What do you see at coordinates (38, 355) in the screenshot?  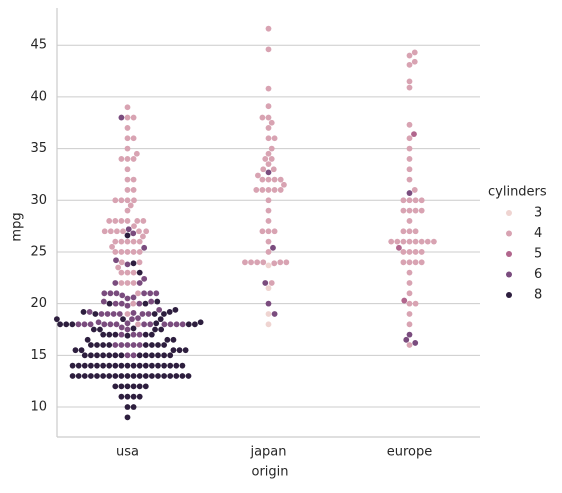 I see `y-tick-label: 15` at bounding box center [38, 355].